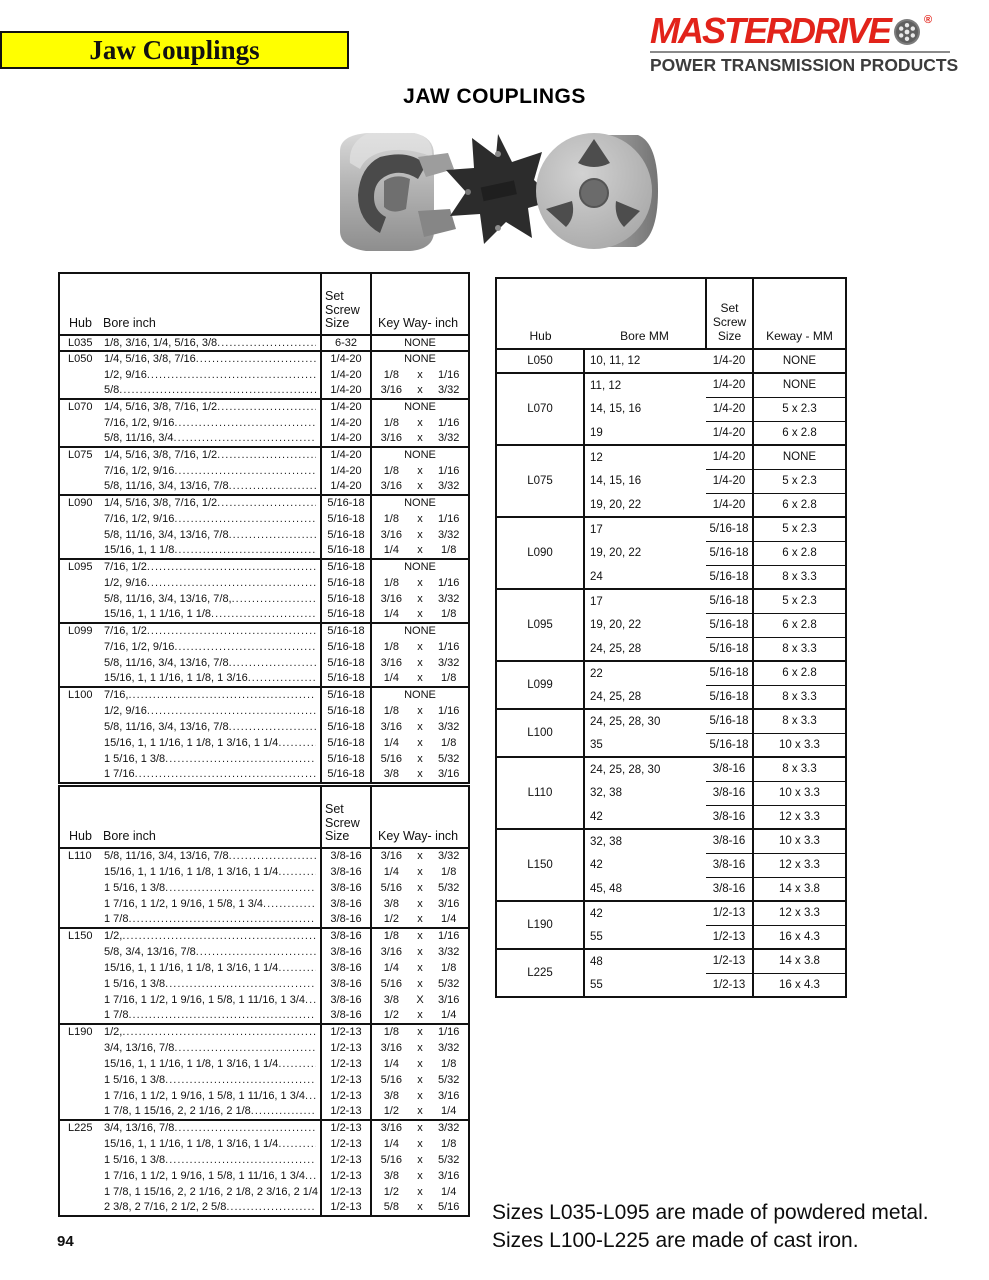  Describe the element at coordinates (671, 480) in the screenshot. I see `table-row: L075 12 1/4-20 NONE` at that location.